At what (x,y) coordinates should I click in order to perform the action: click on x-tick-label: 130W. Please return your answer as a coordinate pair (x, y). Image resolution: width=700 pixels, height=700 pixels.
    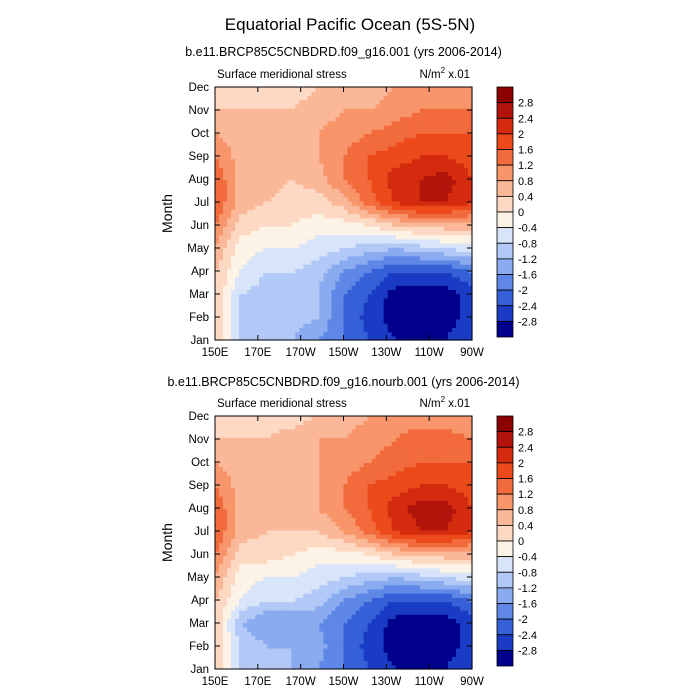
    Looking at the image, I should click on (386, 353).